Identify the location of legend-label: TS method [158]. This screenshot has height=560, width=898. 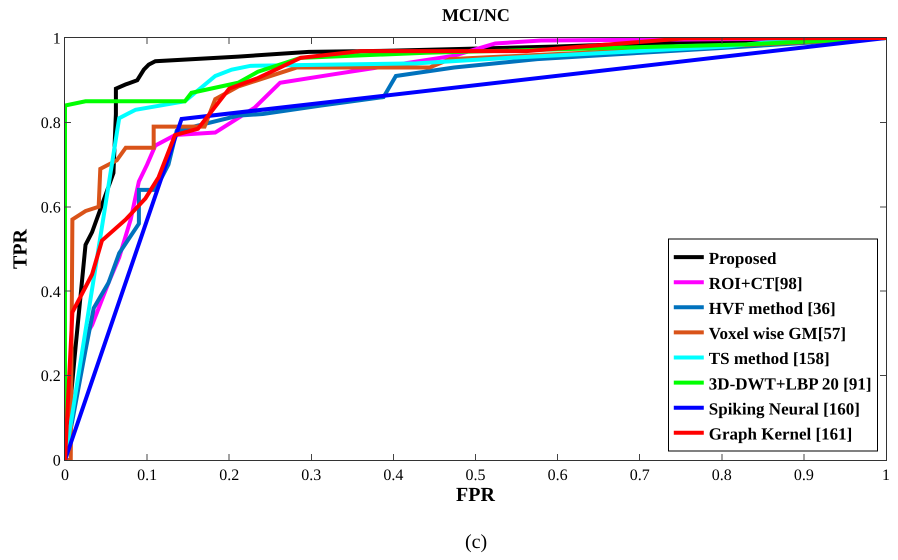
(769, 358).